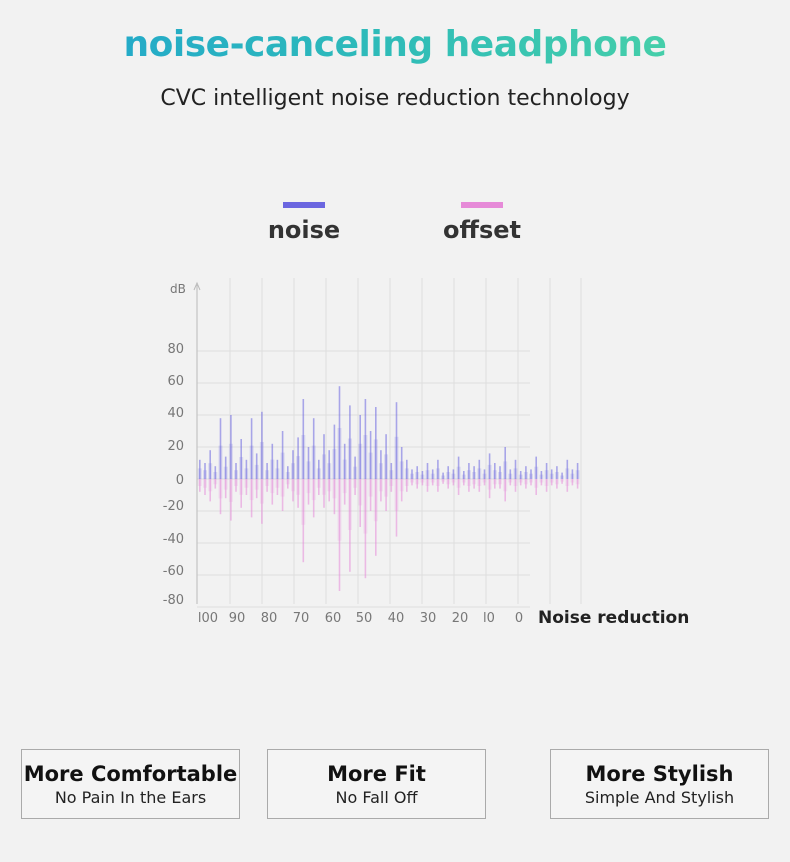  I want to click on y-tick-label: 40, so click(175, 413).